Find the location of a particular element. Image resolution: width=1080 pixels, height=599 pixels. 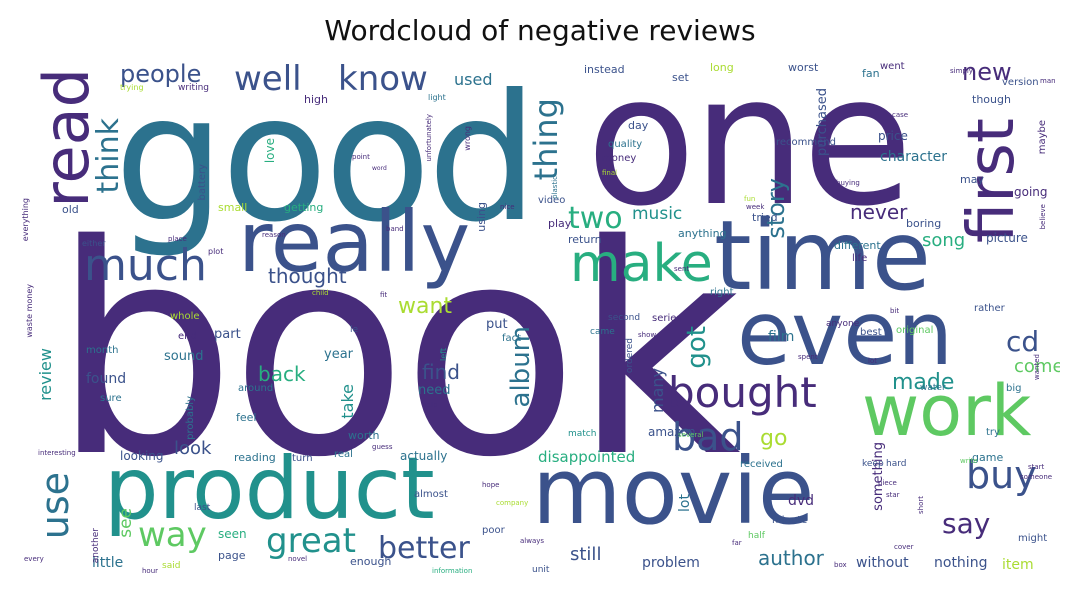

cloud-word: music is located at coordinates (657, 214).